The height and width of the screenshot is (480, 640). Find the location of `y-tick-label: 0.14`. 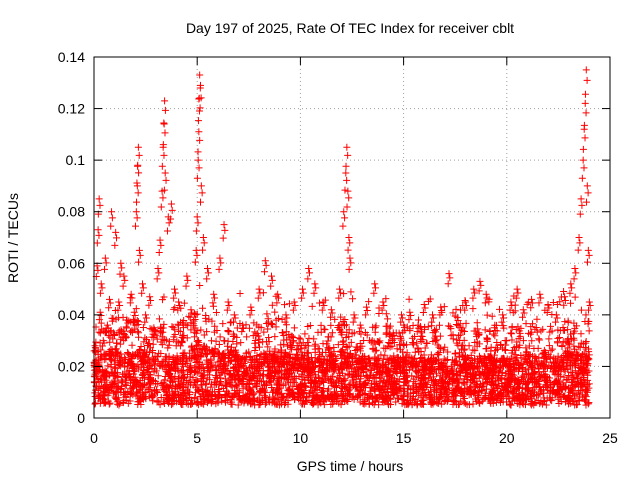

y-tick-label: 0.14 is located at coordinates (71, 57).